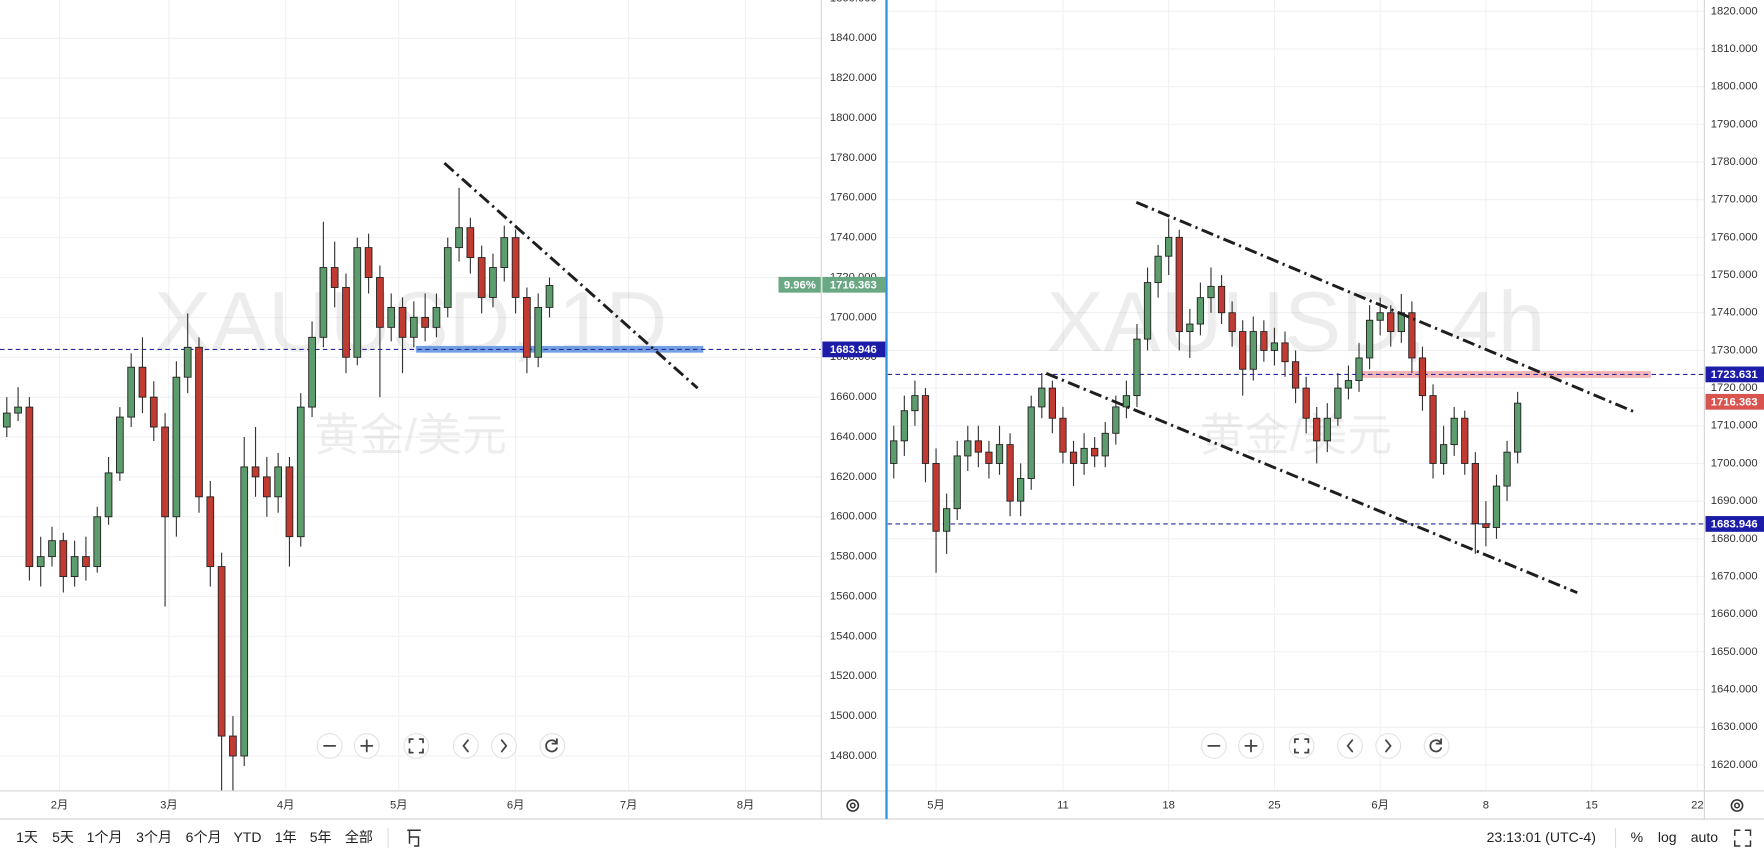  What do you see at coordinates (247, 837) in the screenshot?
I see `range-button: YTD` at bounding box center [247, 837].